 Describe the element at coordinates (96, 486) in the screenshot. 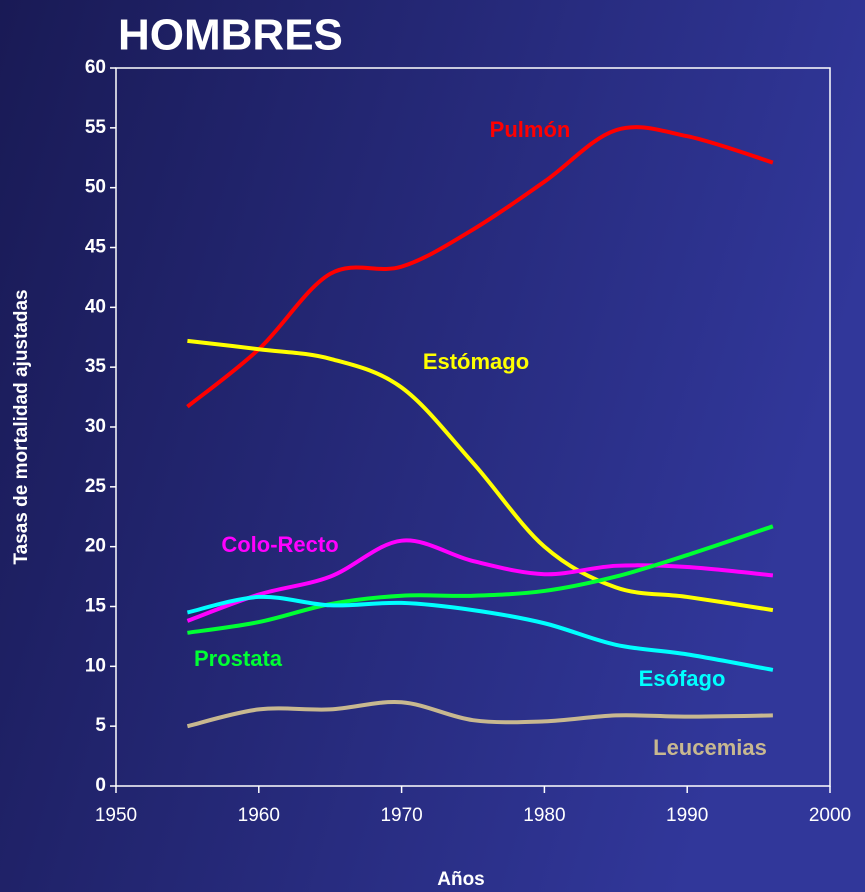

I see `y-tick-label: 25` at that location.